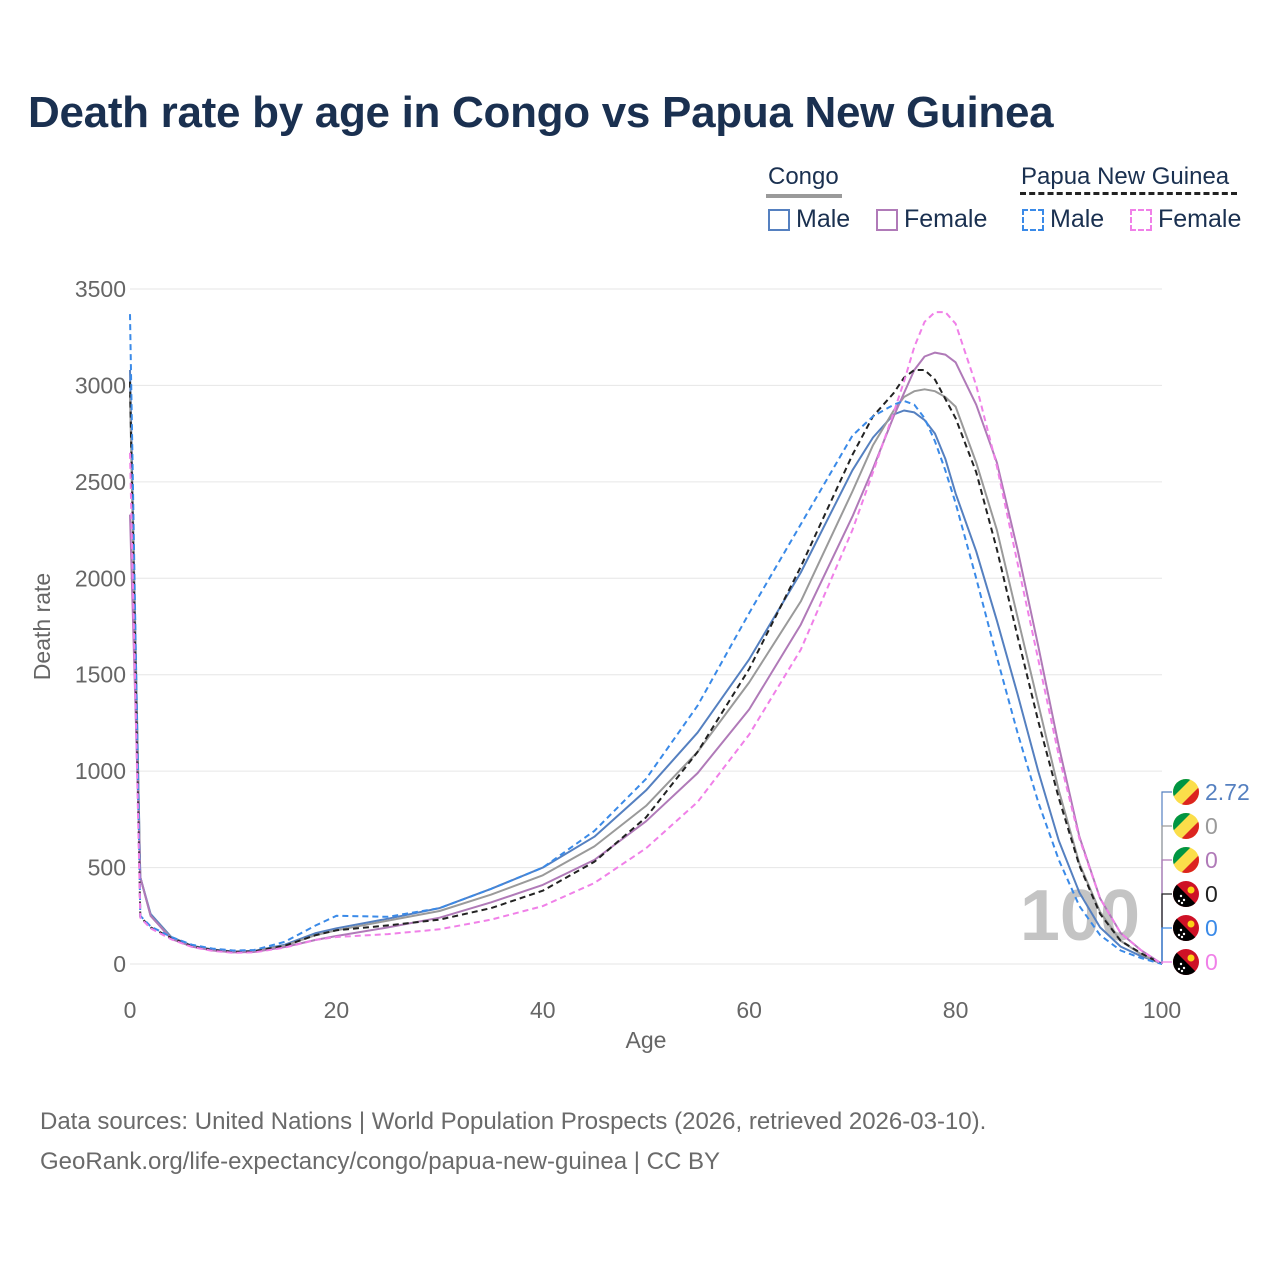  I want to click on legend-item-congo-female: Female, so click(931, 219).